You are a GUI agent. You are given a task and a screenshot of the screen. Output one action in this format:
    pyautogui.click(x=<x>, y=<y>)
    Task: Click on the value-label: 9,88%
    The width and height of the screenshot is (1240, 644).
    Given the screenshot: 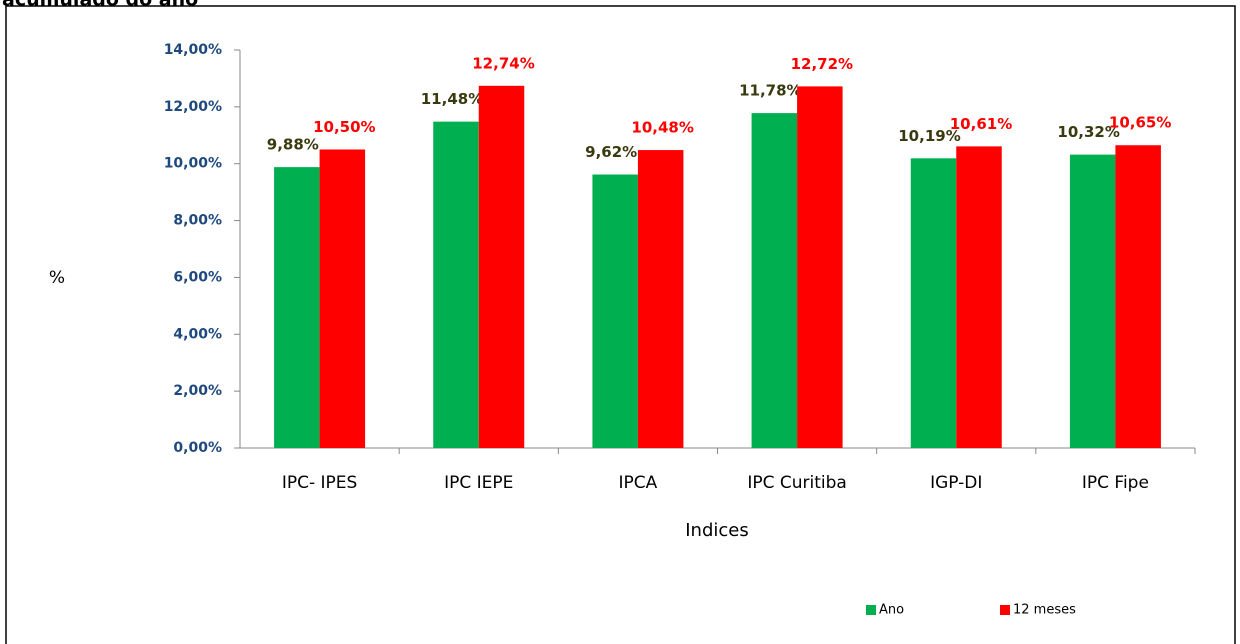 What is the action you would take?
    pyautogui.click(x=293, y=145)
    